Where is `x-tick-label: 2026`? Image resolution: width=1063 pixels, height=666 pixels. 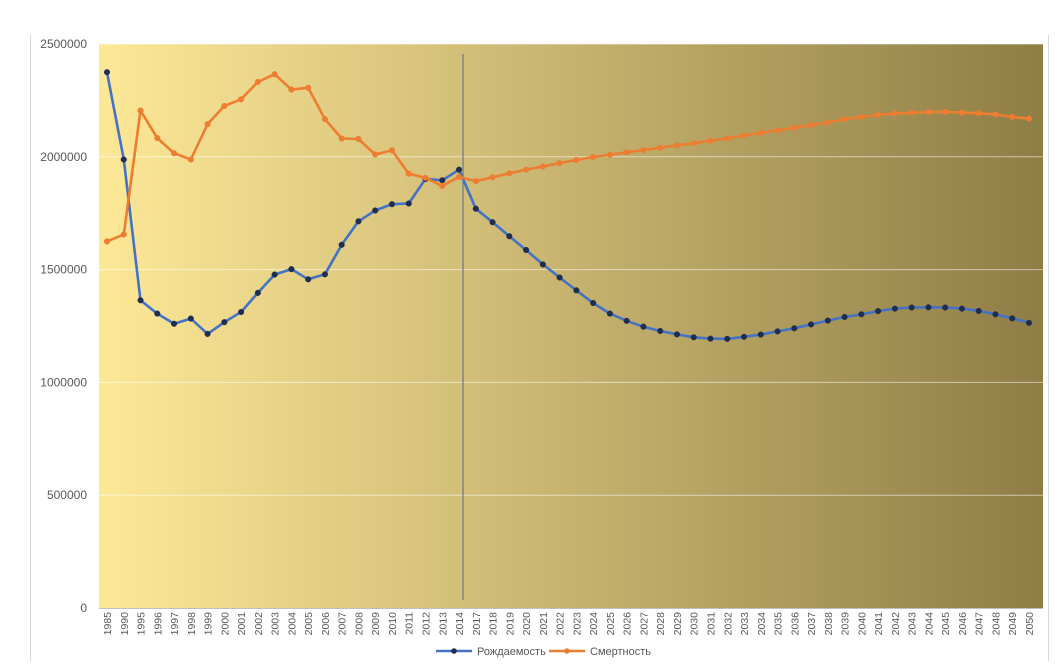 x-tick-label: 2026 is located at coordinates (628, 624).